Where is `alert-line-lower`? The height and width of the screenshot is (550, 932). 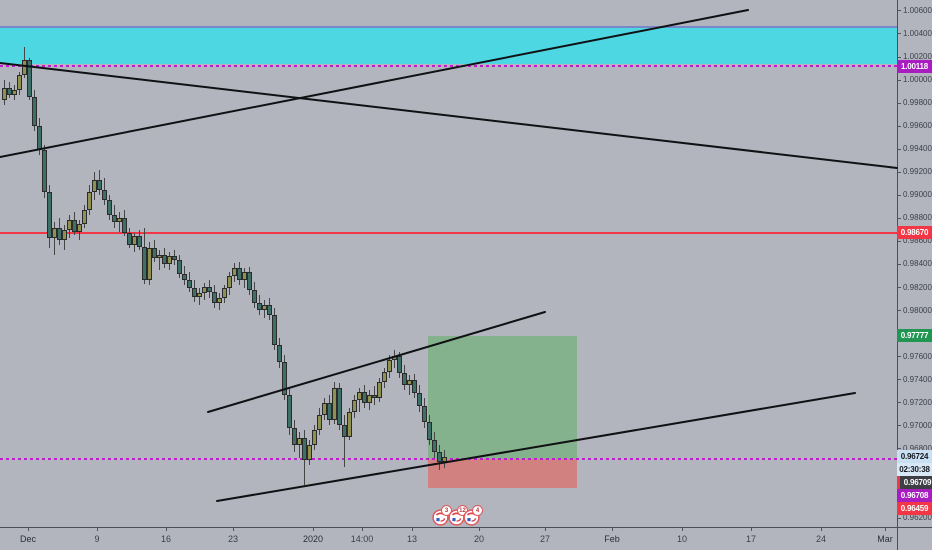
alert-line-lower is located at coordinates (448, 458).